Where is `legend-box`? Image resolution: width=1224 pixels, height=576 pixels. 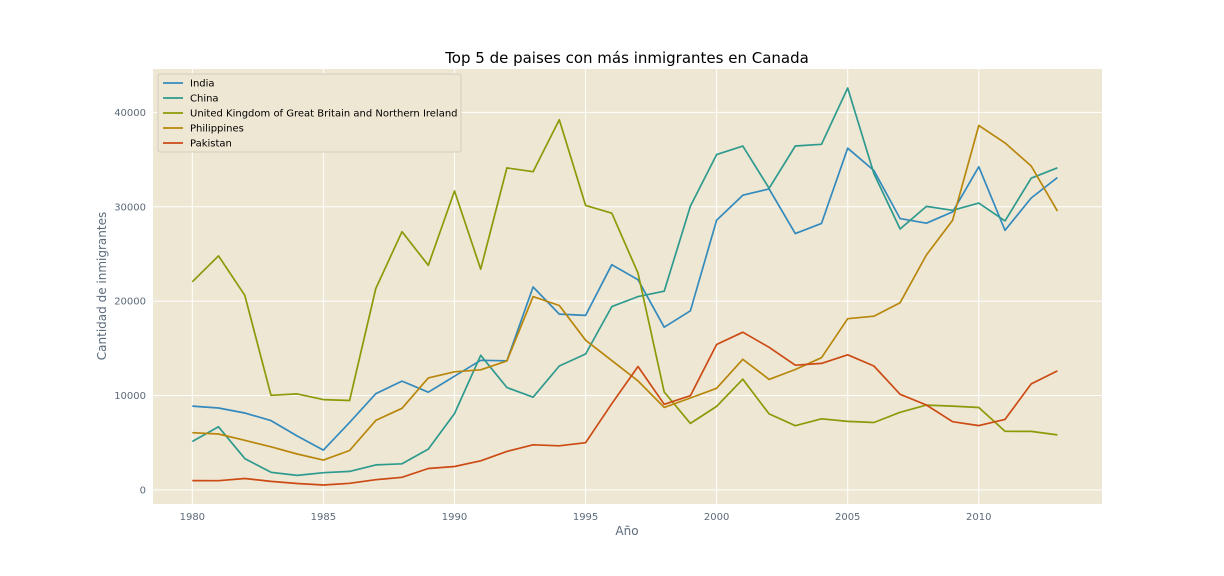
legend-box is located at coordinates (309, 113).